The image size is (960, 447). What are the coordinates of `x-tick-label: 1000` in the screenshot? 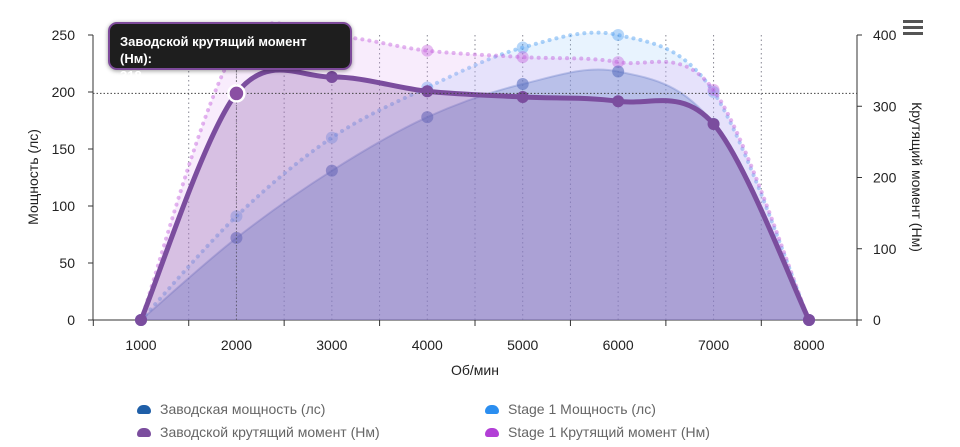 It's located at (140, 345).